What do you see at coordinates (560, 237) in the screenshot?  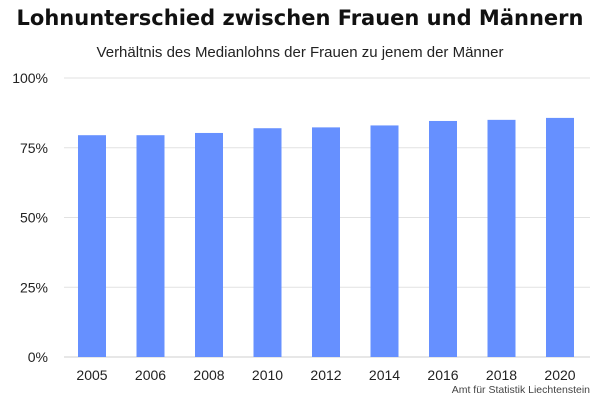 I see `bar-2020` at bounding box center [560, 237].